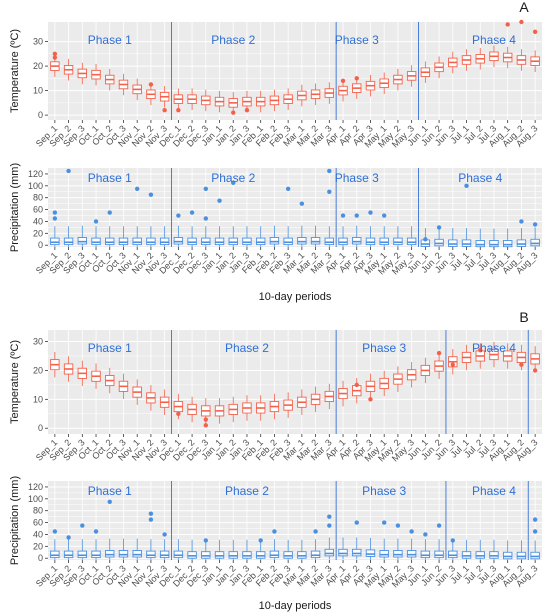 This screenshot has height=615, width=550. I want to click on panel-label: B, so click(523, 317).